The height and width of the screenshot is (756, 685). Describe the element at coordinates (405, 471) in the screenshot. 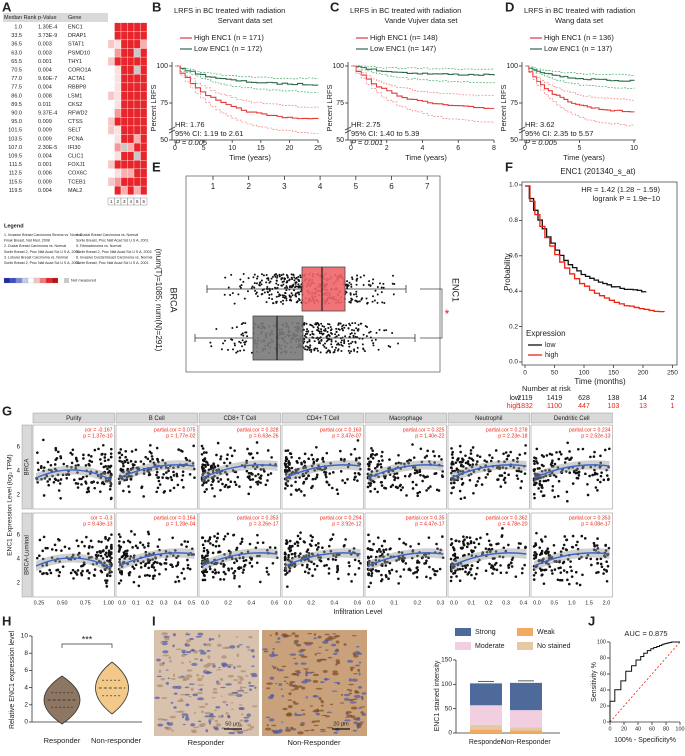

I see `loess-curve` at that location.